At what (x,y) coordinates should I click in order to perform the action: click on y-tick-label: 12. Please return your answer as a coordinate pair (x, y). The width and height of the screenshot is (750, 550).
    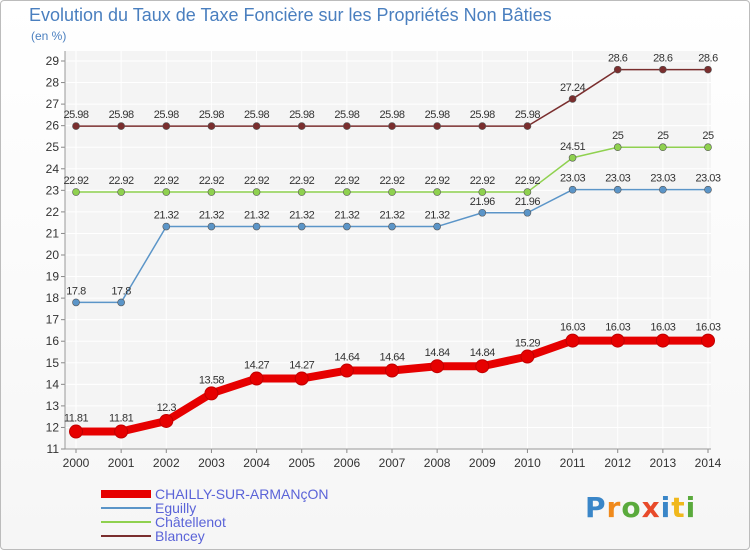
    Looking at the image, I should click on (53, 427).